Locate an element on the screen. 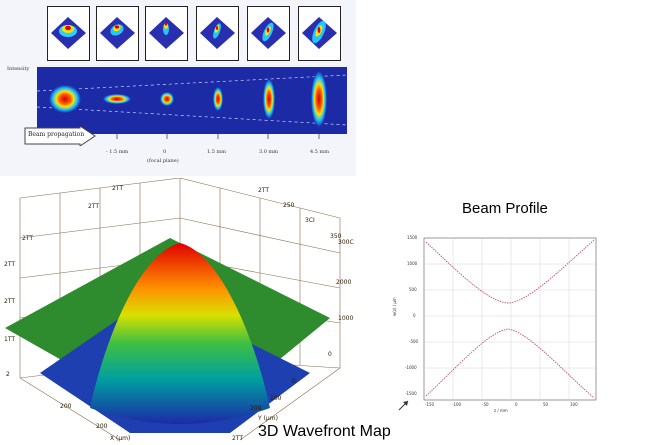 This screenshot has height=445, width=664. position-ticks is located at coordinates (218, 136).